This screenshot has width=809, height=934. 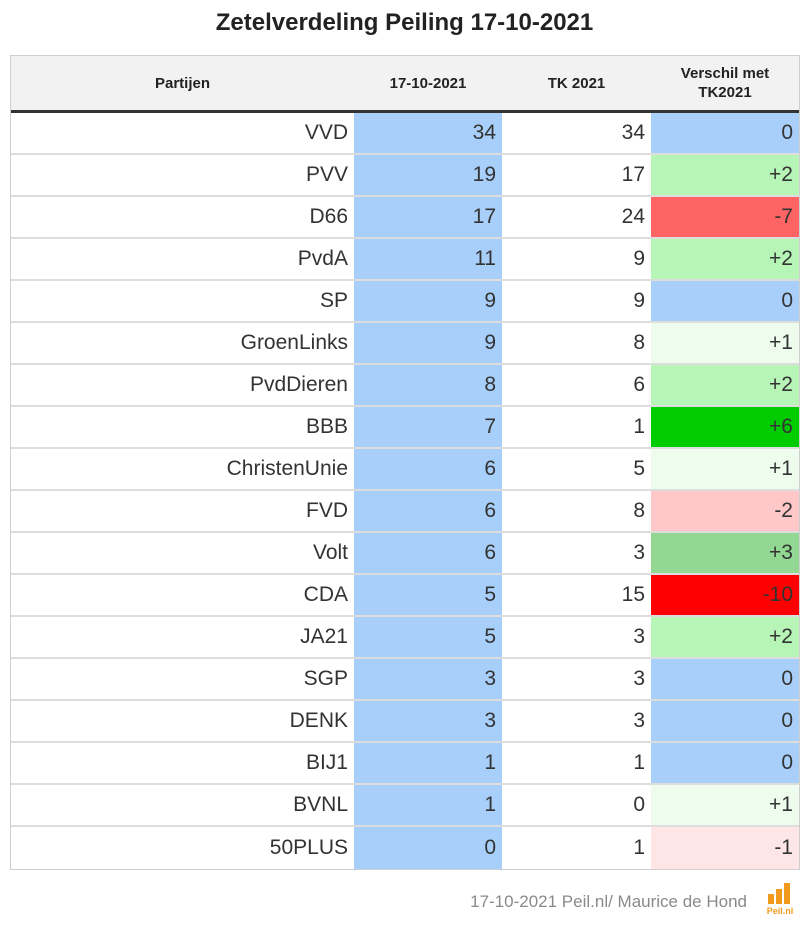 I want to click on table-row: Volt 6 3 +3, so click(x=405, y=554).